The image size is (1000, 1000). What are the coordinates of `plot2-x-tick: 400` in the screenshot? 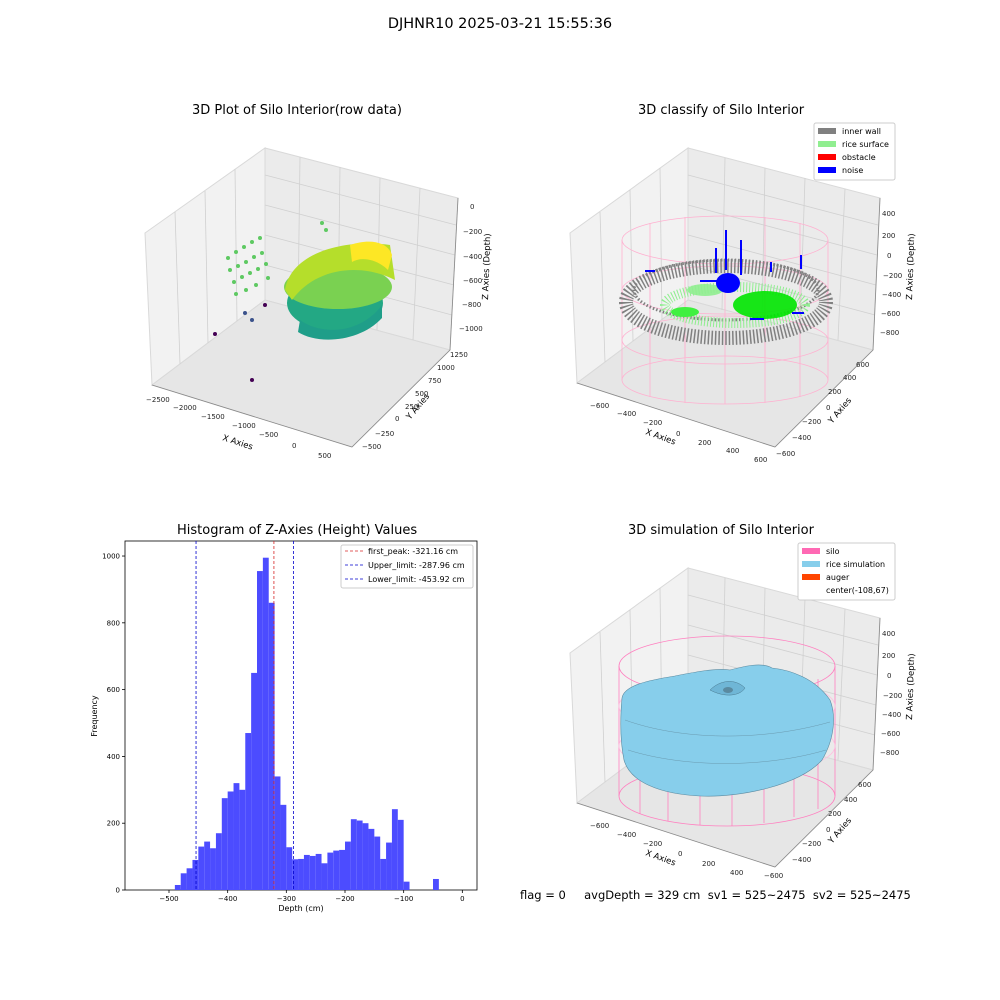 It's located at (732, 451).